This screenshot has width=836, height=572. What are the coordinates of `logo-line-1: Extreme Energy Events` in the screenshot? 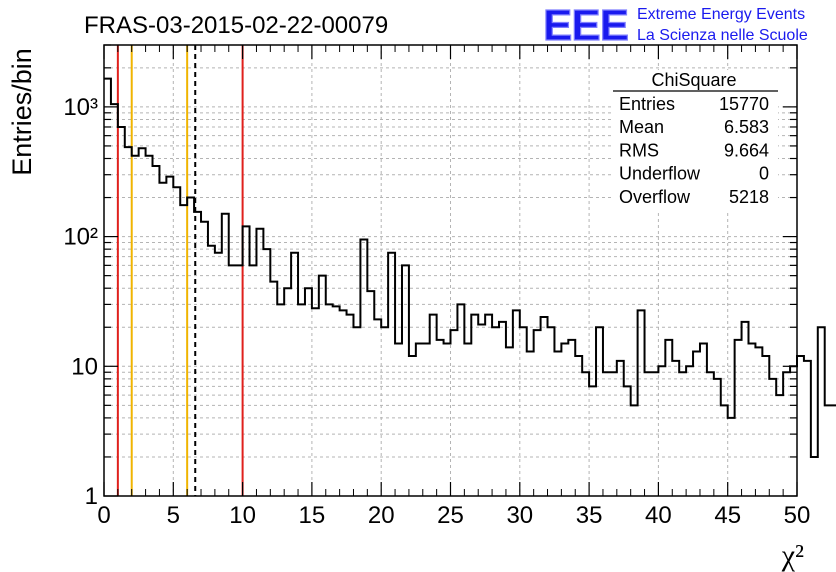 It's located at (721, 14).